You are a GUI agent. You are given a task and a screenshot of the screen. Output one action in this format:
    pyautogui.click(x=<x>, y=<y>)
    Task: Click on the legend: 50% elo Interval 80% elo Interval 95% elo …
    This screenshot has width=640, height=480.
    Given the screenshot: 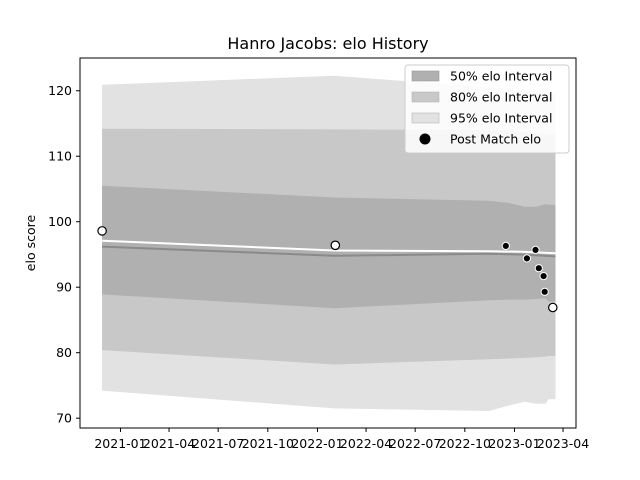 What is the action you would take?
    pyautogui.click(x=487, y=109)
    